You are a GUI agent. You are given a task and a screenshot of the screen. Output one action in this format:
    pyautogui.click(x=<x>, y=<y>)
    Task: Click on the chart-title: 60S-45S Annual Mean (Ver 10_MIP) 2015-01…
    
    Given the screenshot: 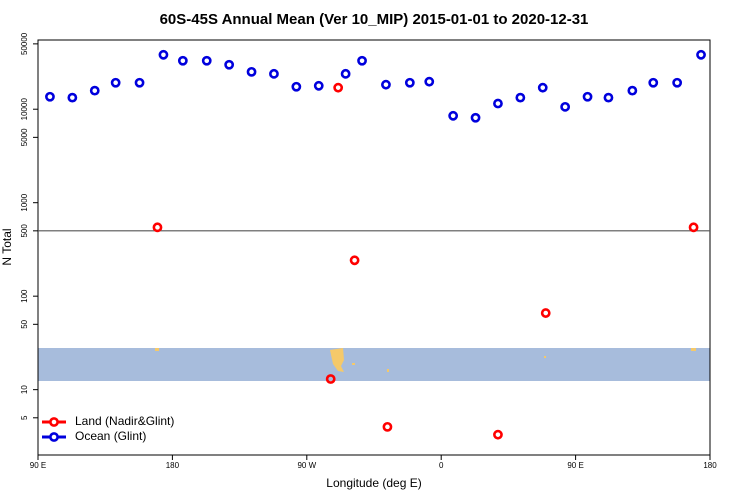 What is the action you would take?
    pyautogui.click(x=374, y=19)
    